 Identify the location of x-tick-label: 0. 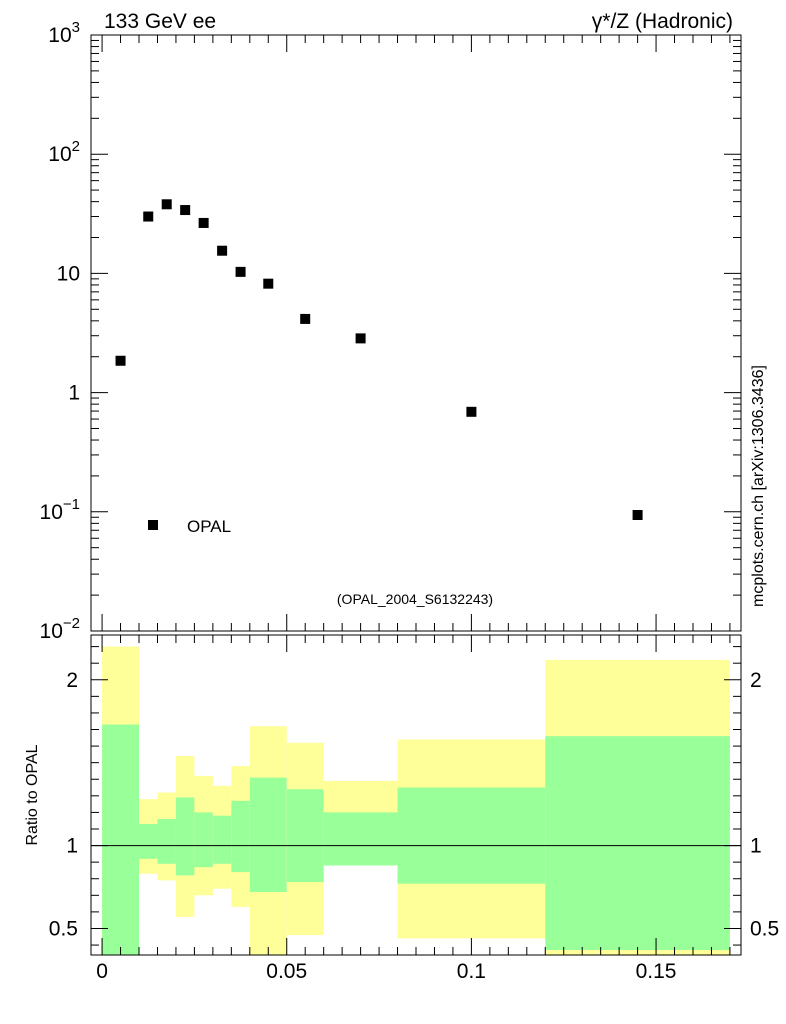
(102, 971).